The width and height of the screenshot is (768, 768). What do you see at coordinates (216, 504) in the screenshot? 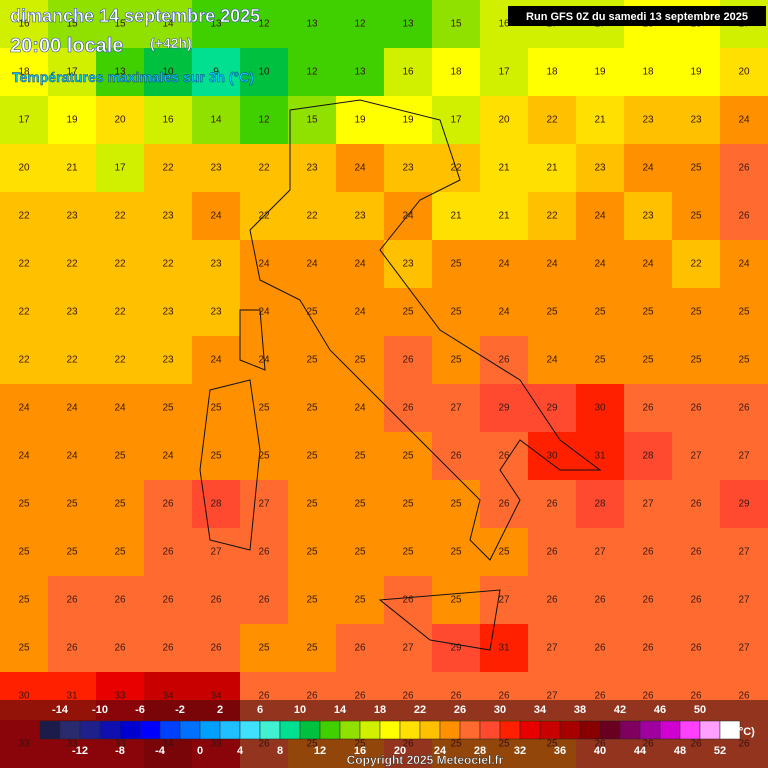
I see `temp-label: 28` at bounding box center [216, 504].